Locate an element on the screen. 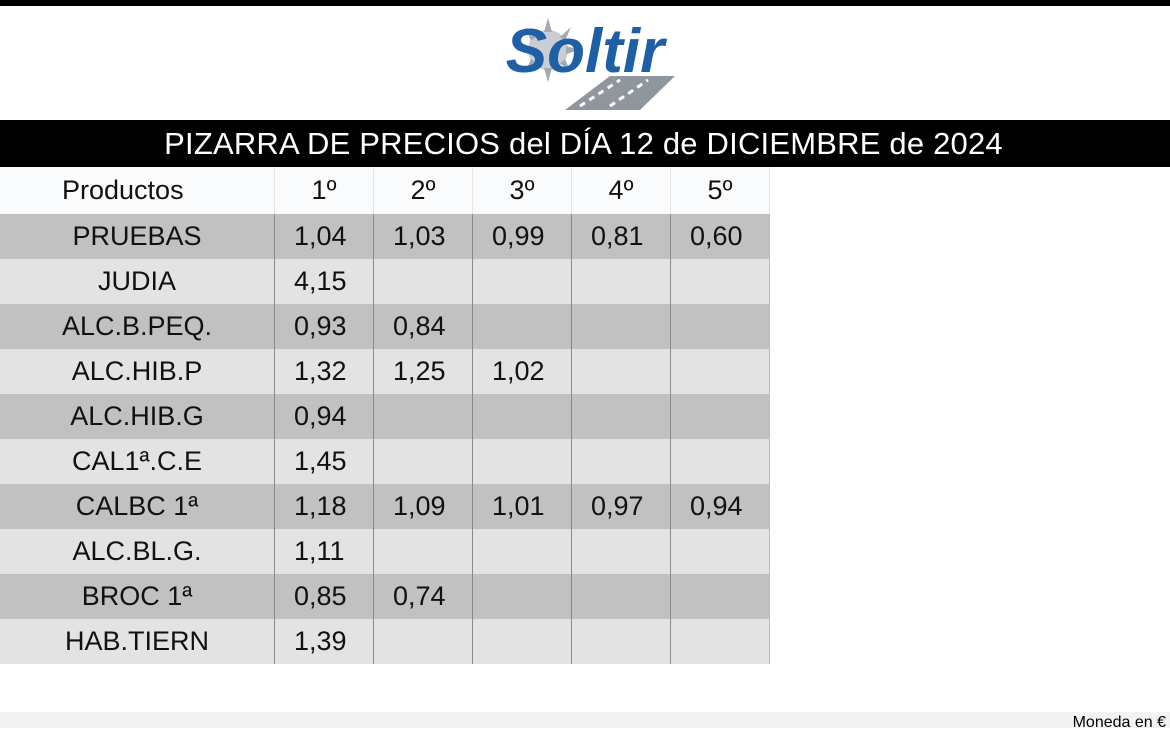 The width and height of the screenshot is (1170, 732). table-row: ALC.BL.G. 1,11 is located at coordinates (385, 551).